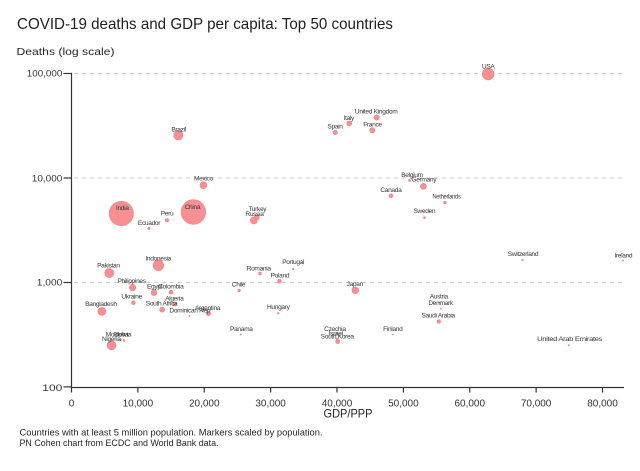 This screenshot has width=640, height=471. Describe the element at coordinates (403, 404) in the screenshot. I see `svg-text: 50,000` at that location.